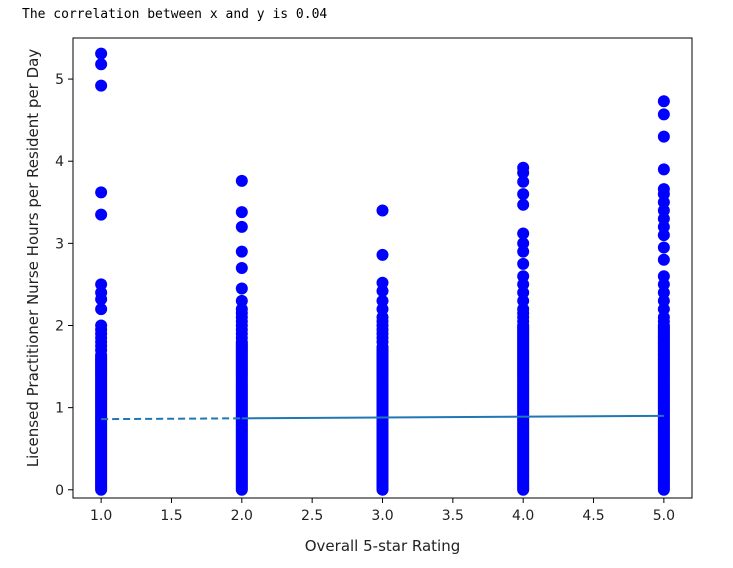 The width and height of the screenshot is (733, 568). Describe the element at coordinates (452, 417) in the screenshot. I see `trend-line` at that location.